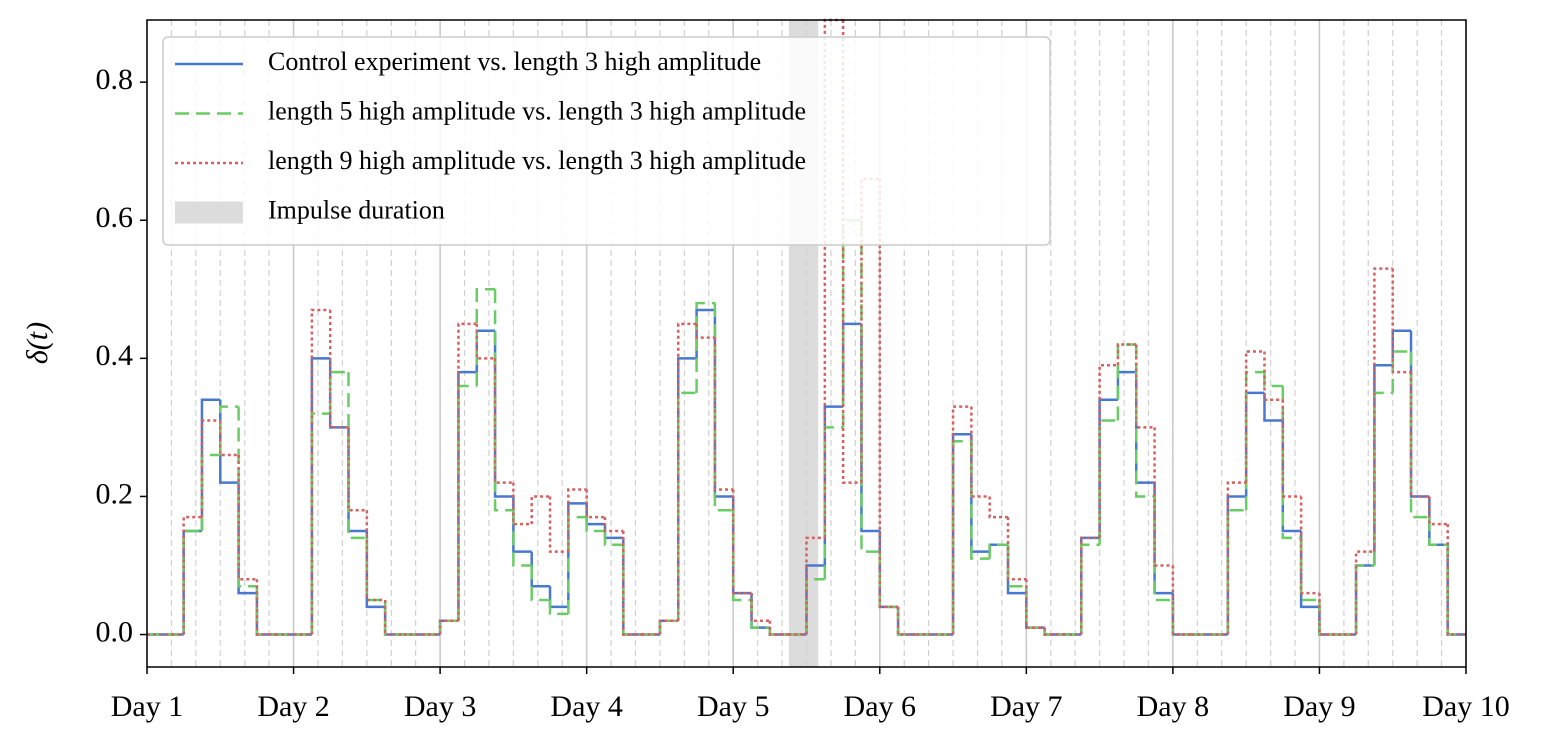  I want to click on y-tick-label: 0.4, so click(115, 355).